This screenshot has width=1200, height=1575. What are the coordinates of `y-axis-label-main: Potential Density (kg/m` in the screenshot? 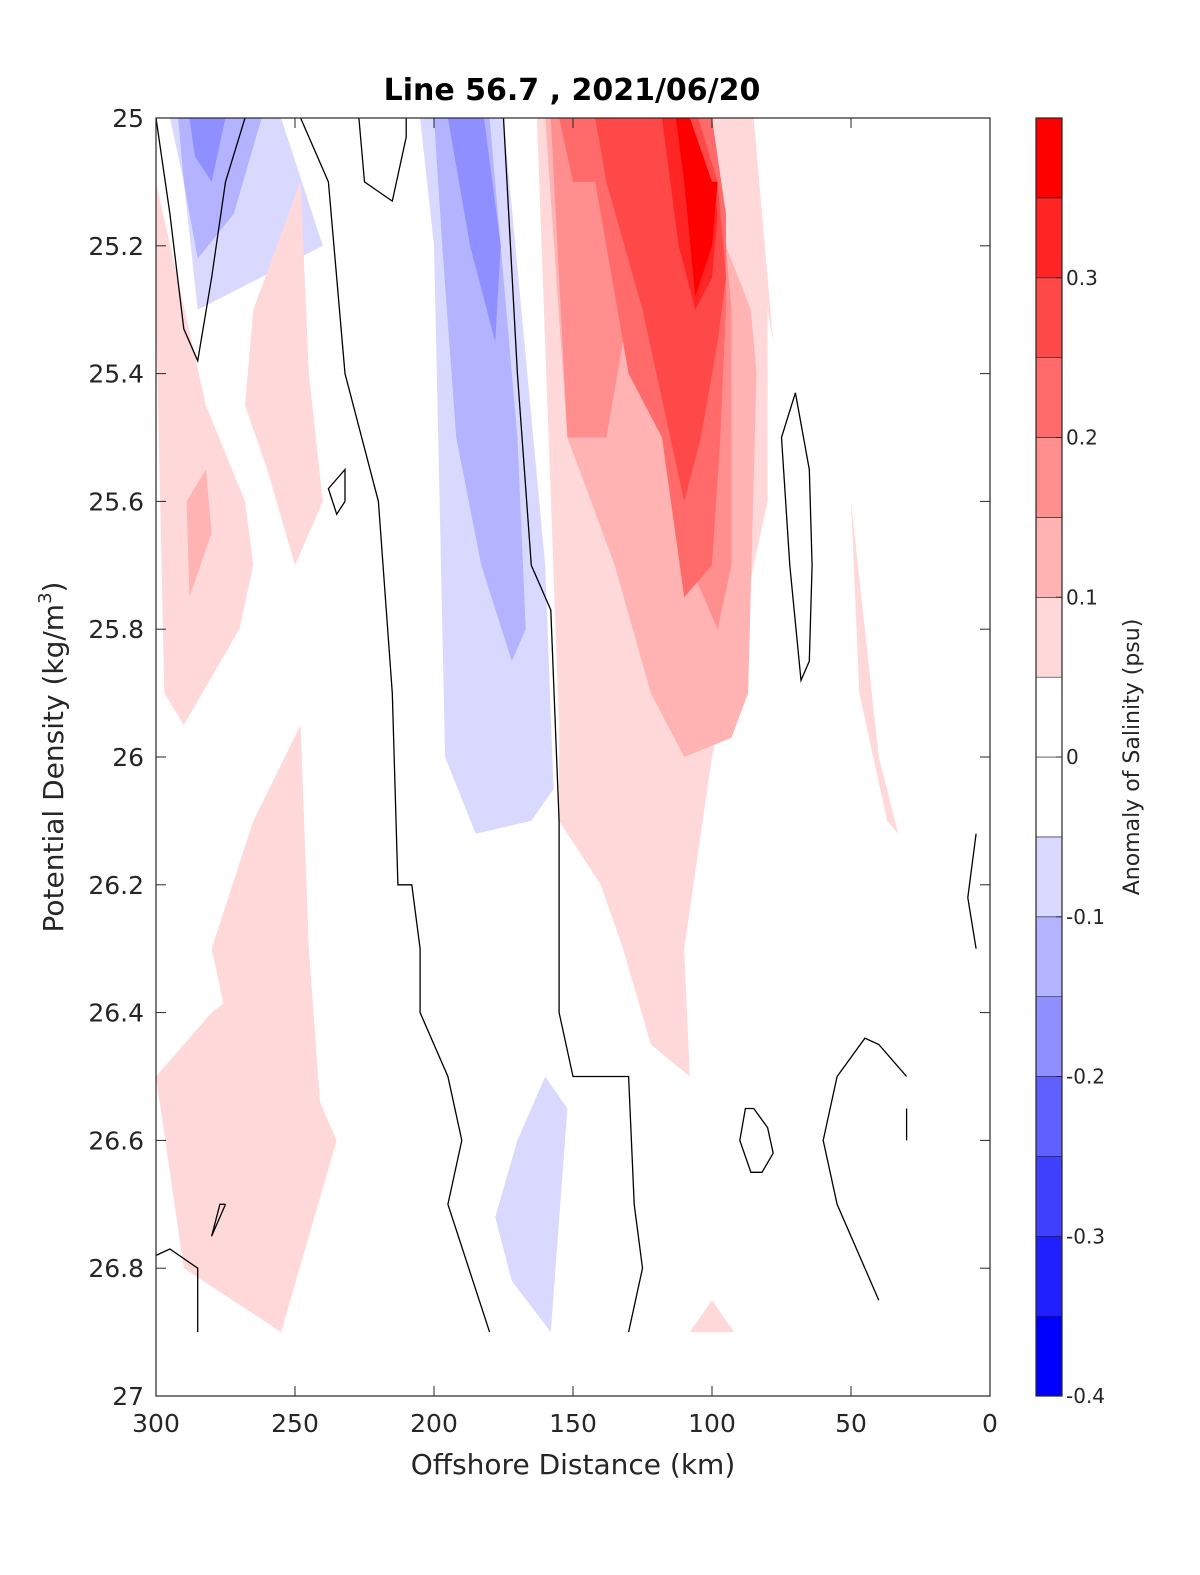 It's located at (53, 768).